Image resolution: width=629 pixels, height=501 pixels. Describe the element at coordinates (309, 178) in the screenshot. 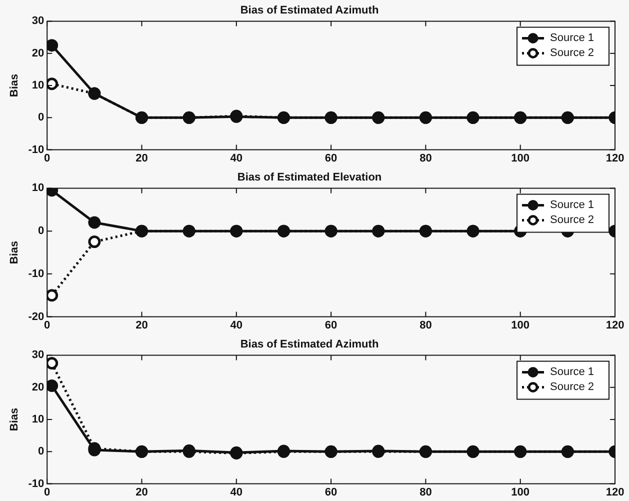

I see `chart-title: Bias of Estimated Elevation` at that location.